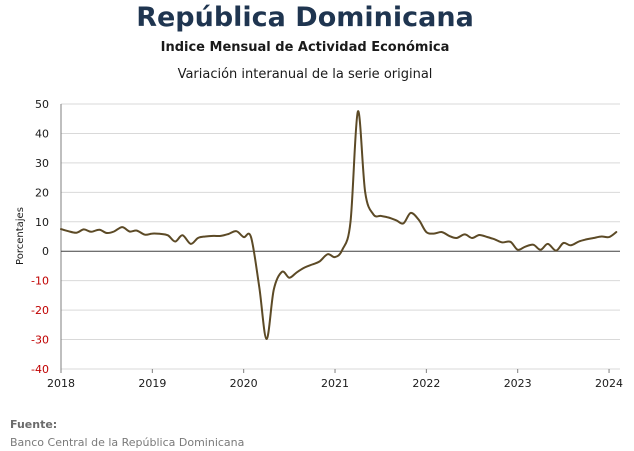  Describe the element at coordinates (42, 104) in the screenshot. I see `y-tick-label: 50` at that location.